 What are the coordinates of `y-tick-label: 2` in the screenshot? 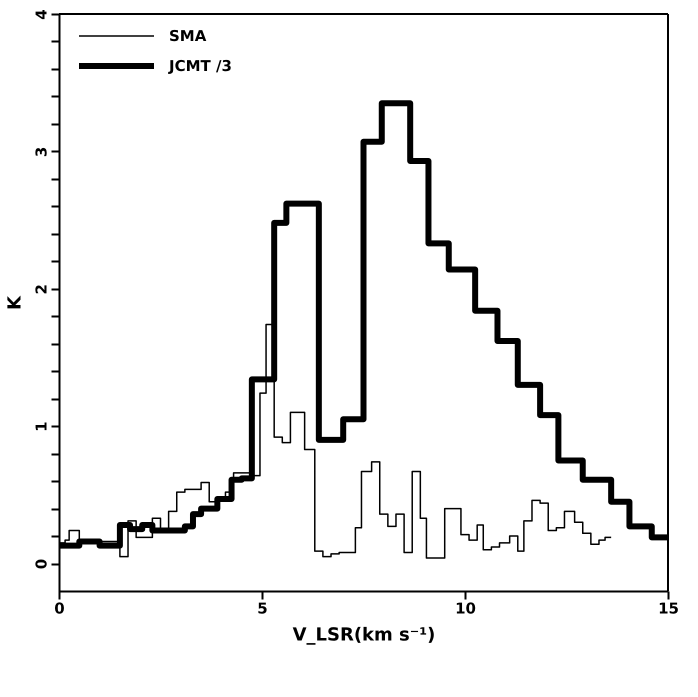 It's located at (41, 289).